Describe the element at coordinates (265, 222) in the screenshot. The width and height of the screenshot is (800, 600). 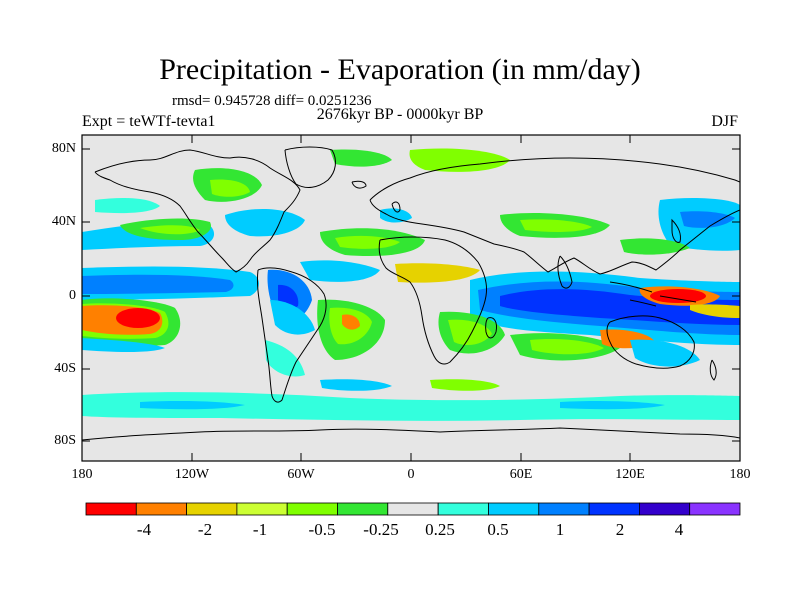
I see `atlantic-north-wet` at that location.